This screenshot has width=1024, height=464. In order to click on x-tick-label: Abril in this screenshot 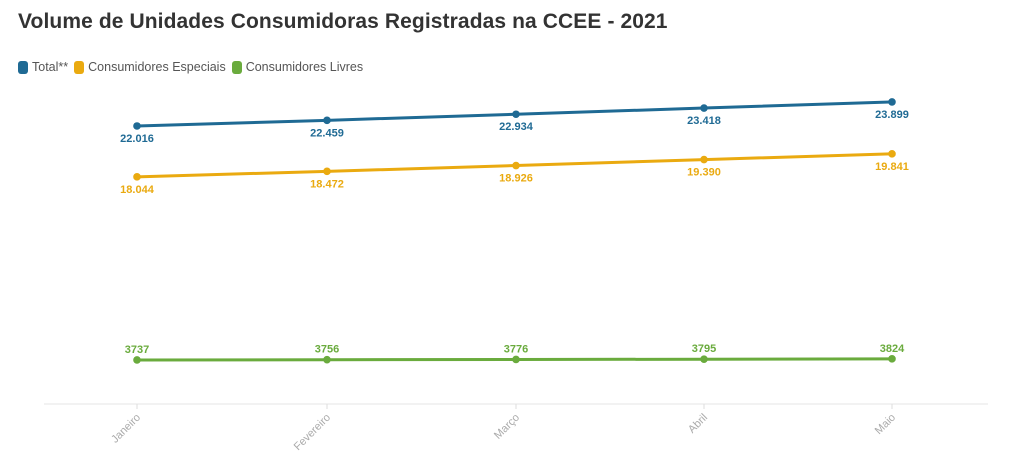, I will do `click(698, 424)`.